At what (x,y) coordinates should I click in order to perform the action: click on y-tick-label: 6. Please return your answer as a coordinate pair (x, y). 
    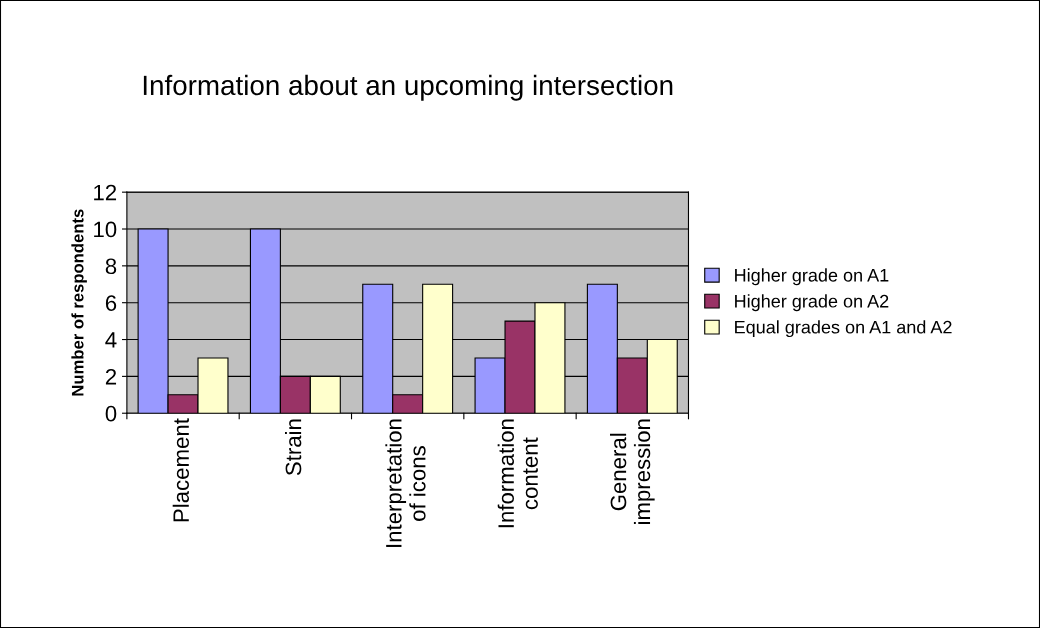
    Looking at the image, I should click on (111, 303).